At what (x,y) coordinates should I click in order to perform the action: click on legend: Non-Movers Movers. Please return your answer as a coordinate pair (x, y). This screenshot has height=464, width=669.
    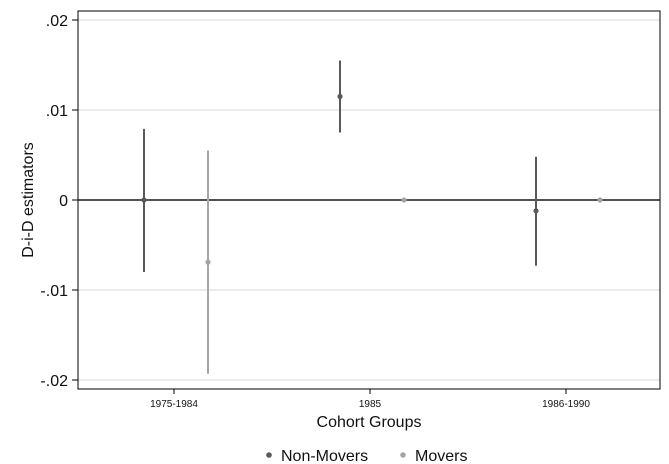
    Looking at the image, I should click on (366, 456).